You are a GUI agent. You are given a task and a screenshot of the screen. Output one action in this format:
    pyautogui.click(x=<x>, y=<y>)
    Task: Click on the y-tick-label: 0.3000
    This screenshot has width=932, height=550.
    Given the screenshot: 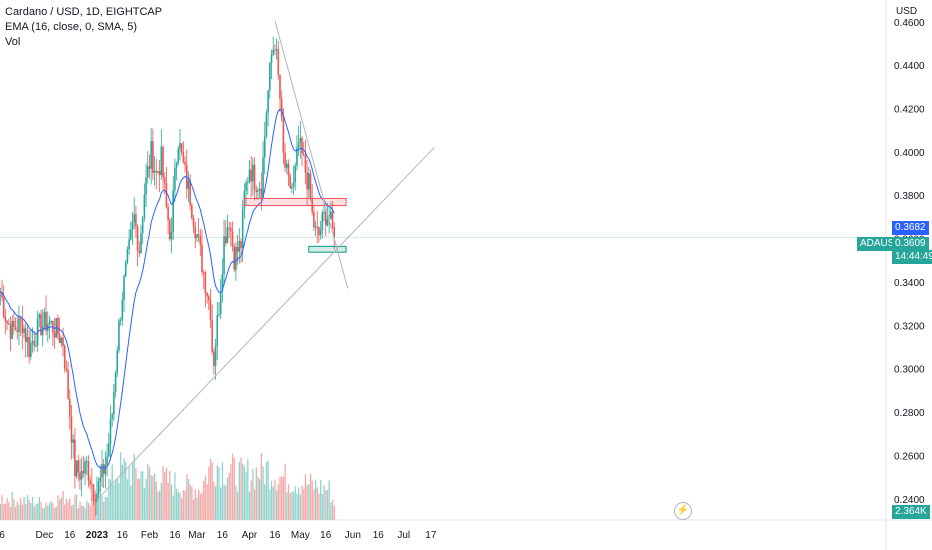 What is the action you would take?
    pyautogui.click(x=909, y=370)
    